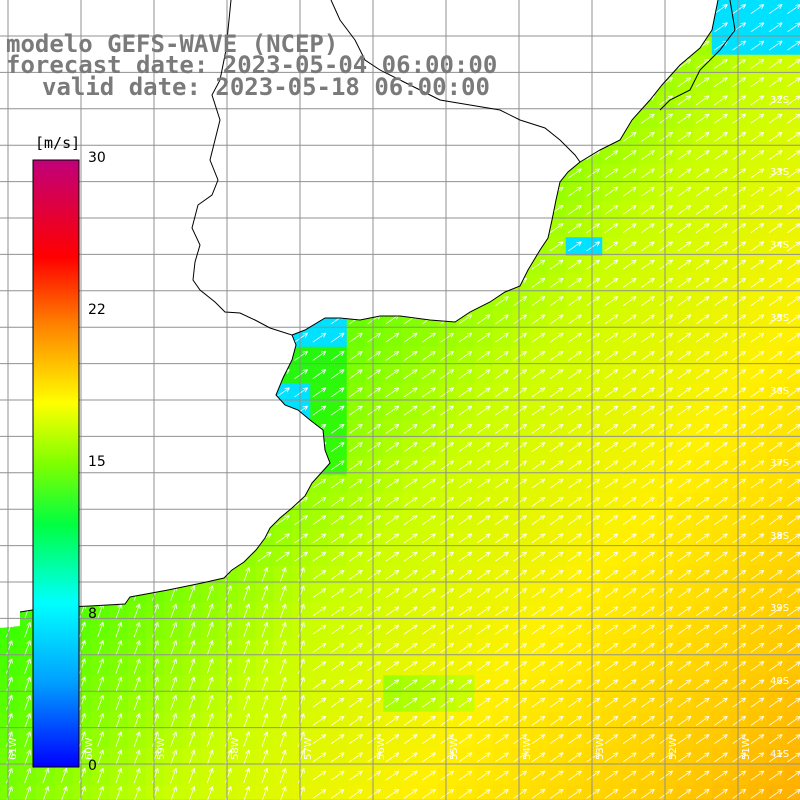 The image size is (800, 800). I want to click on lat-label: 39S, so click(780, 608).